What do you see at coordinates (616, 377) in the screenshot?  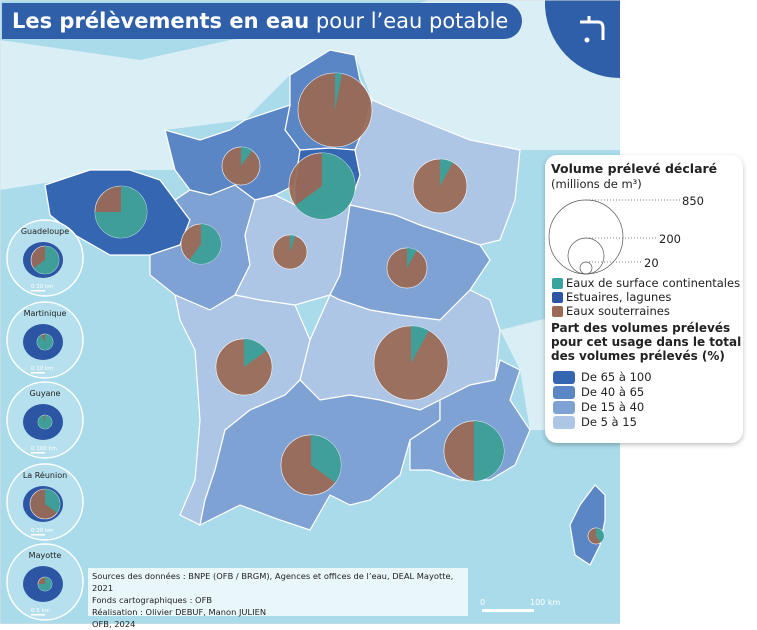 I see `legend-class-65-100: De 65 à 100` at bounding box center [616, 377].